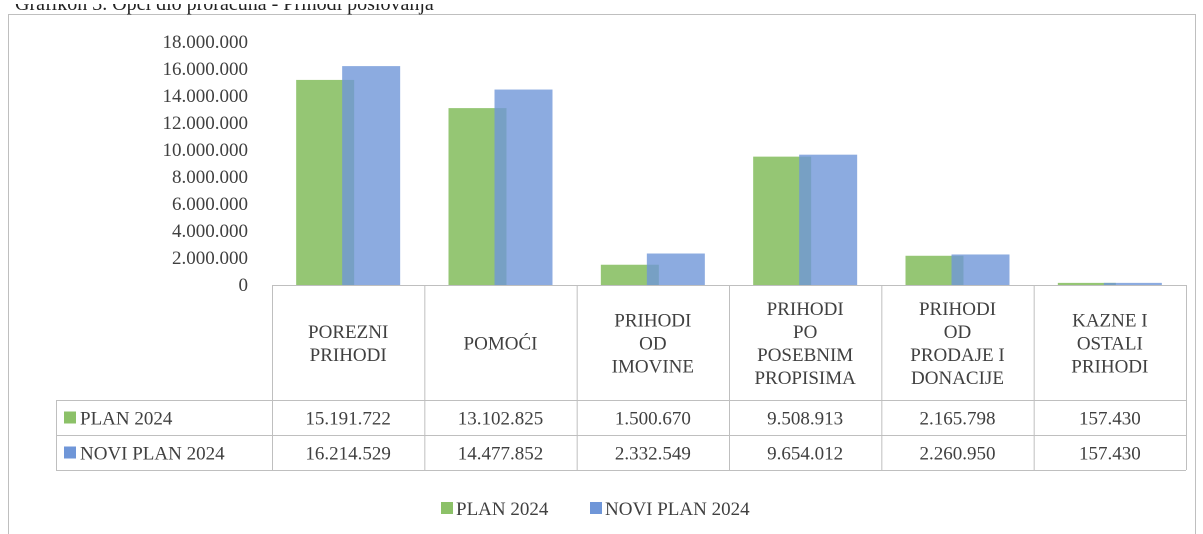  Describe the element at coordinates (958, 454) in the screenshot. I see `table-cell-value: 2.260.950` at that location.